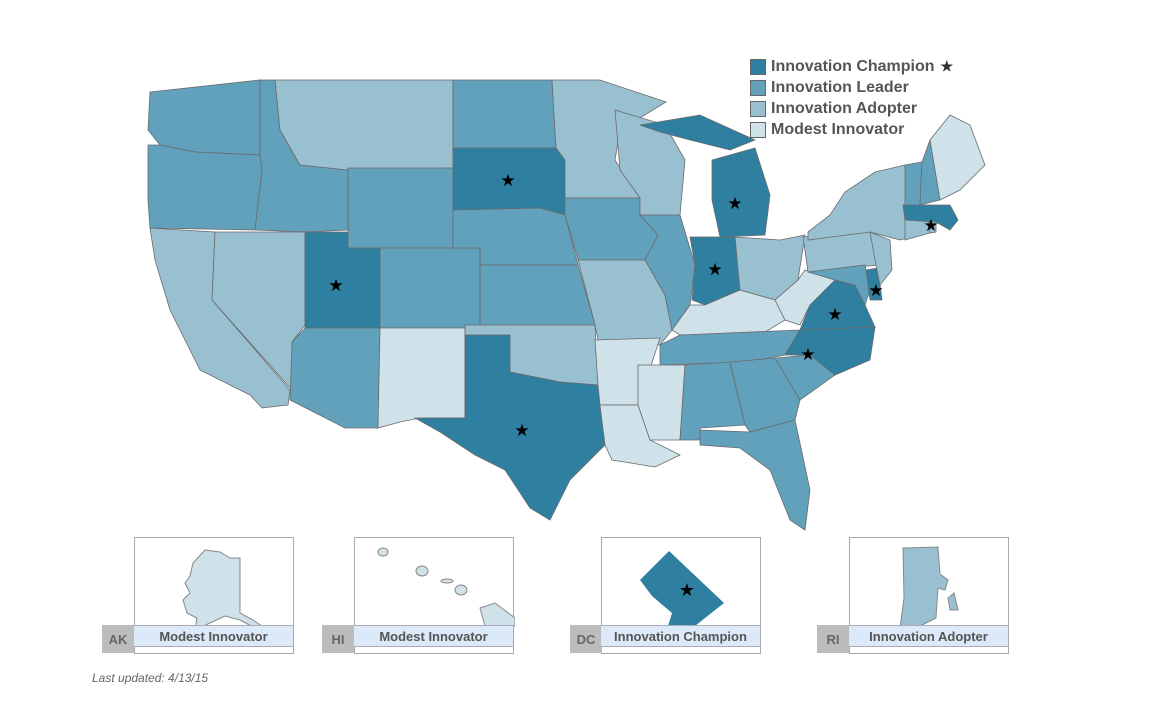 The width and height of the screenshot is (1166, 715). Describe the element at coordinates (928, 636) in the screenshot. I see `inset-label: Innovation Adopter` at that location.